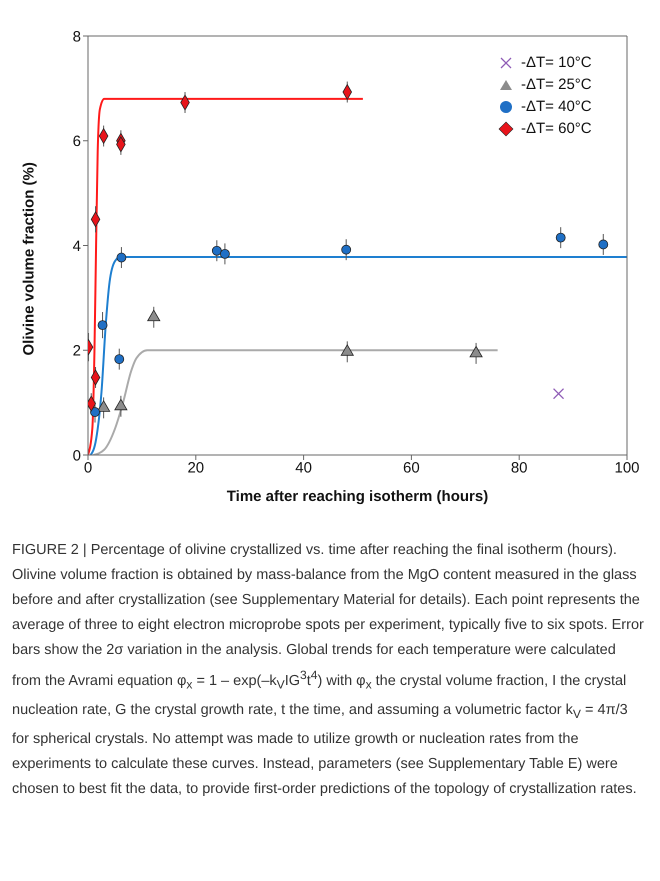 The width and height of the screenshot is (660, 881). I want to click on y-tick-label: 4, so click(76, 246).